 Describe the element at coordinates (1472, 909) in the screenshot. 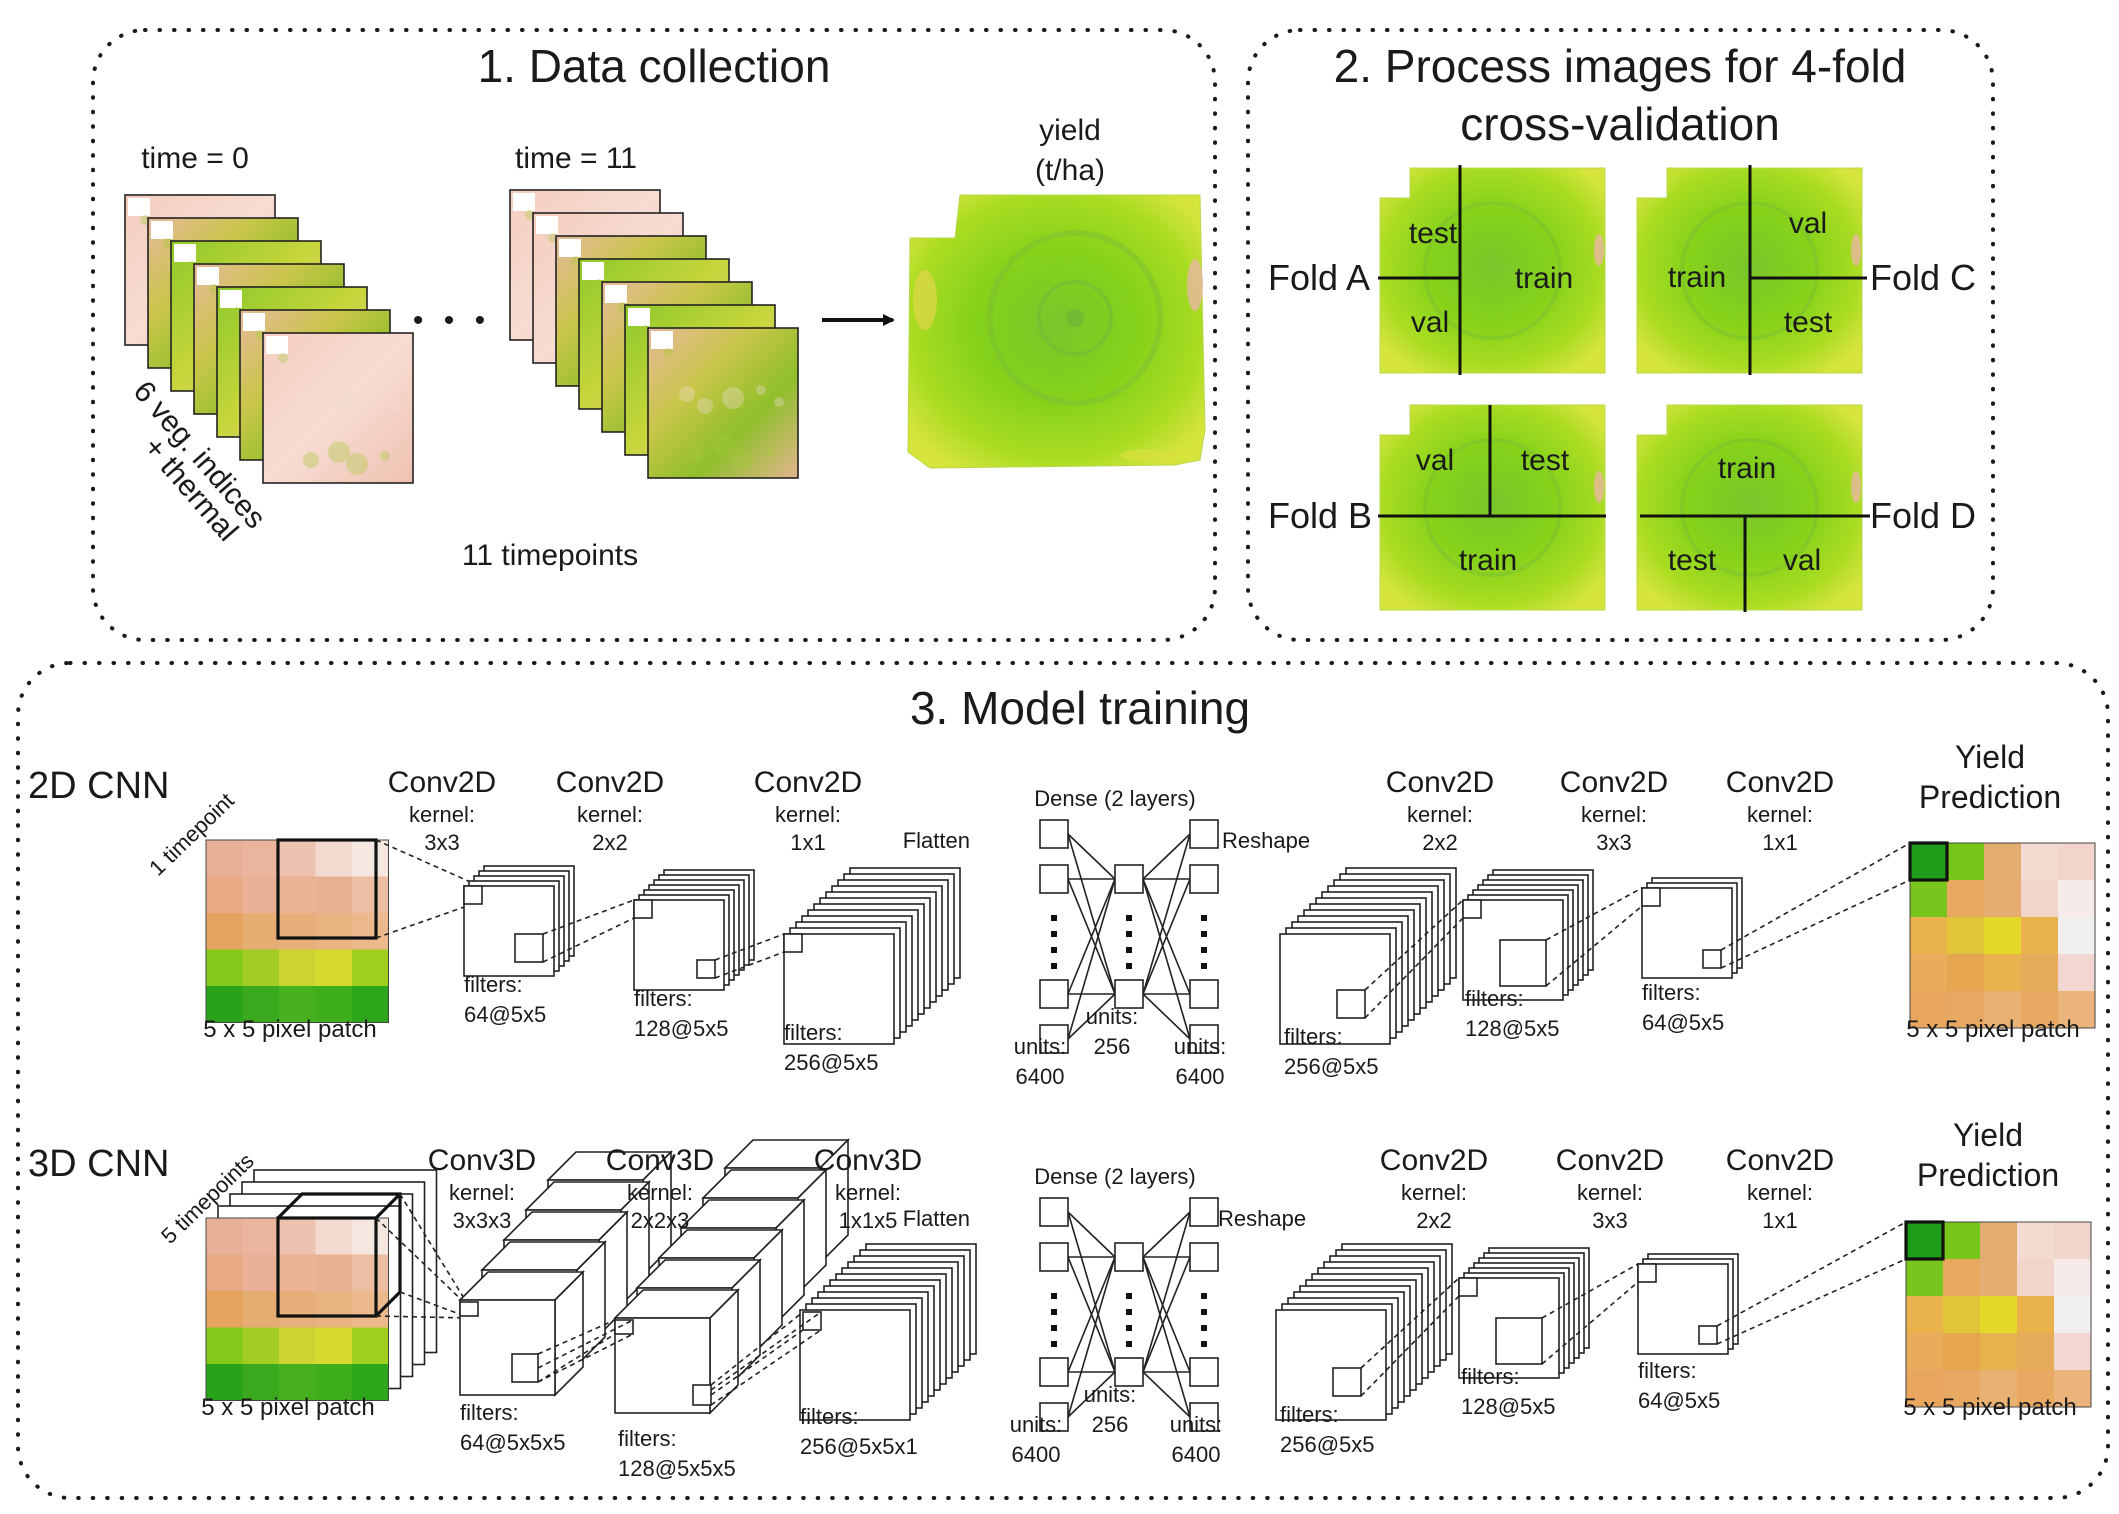

I see `cnn2d-dec2-kernel-a` at that location.